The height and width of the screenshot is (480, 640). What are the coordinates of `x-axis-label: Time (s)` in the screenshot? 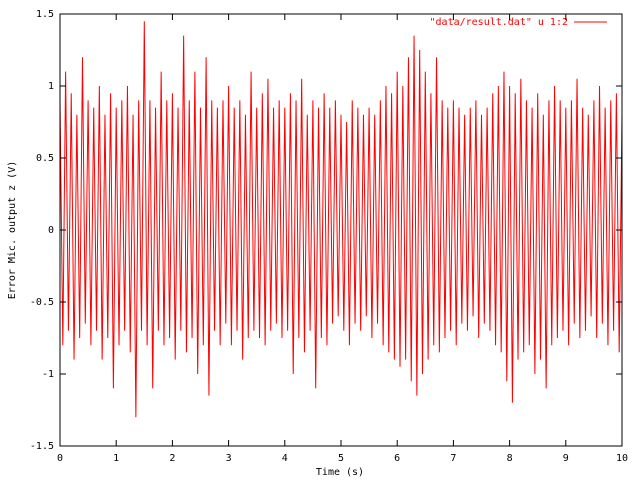 It's located at (340, 472).